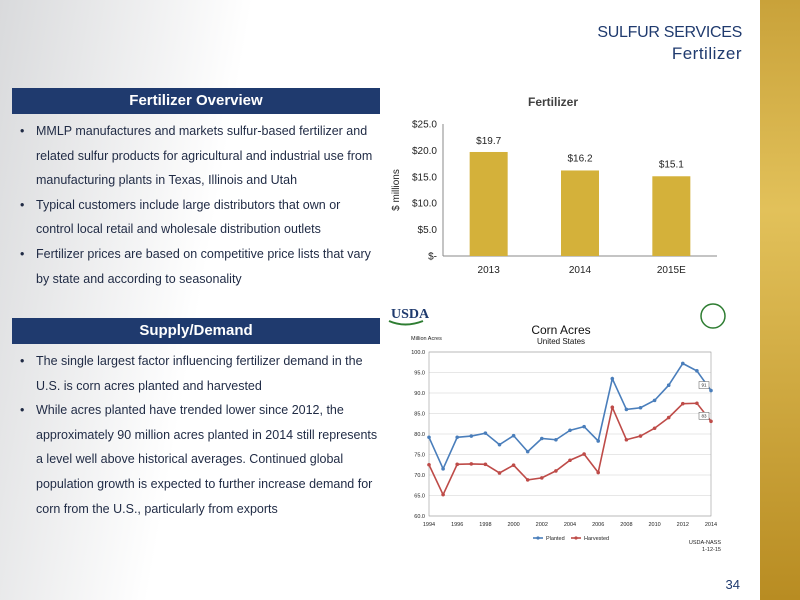 Image resolution: width=800 pixels, height=600 pixels. Describe the element at coordinates (406, 323) in the screenshot. I see `usda-logo-swoosh` at that location.